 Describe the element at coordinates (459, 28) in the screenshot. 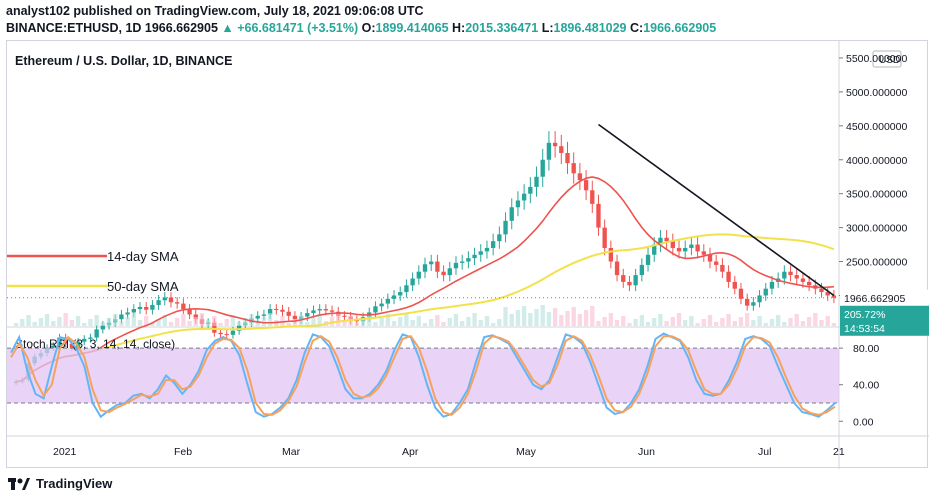

I see `high-label: H:` at that location.